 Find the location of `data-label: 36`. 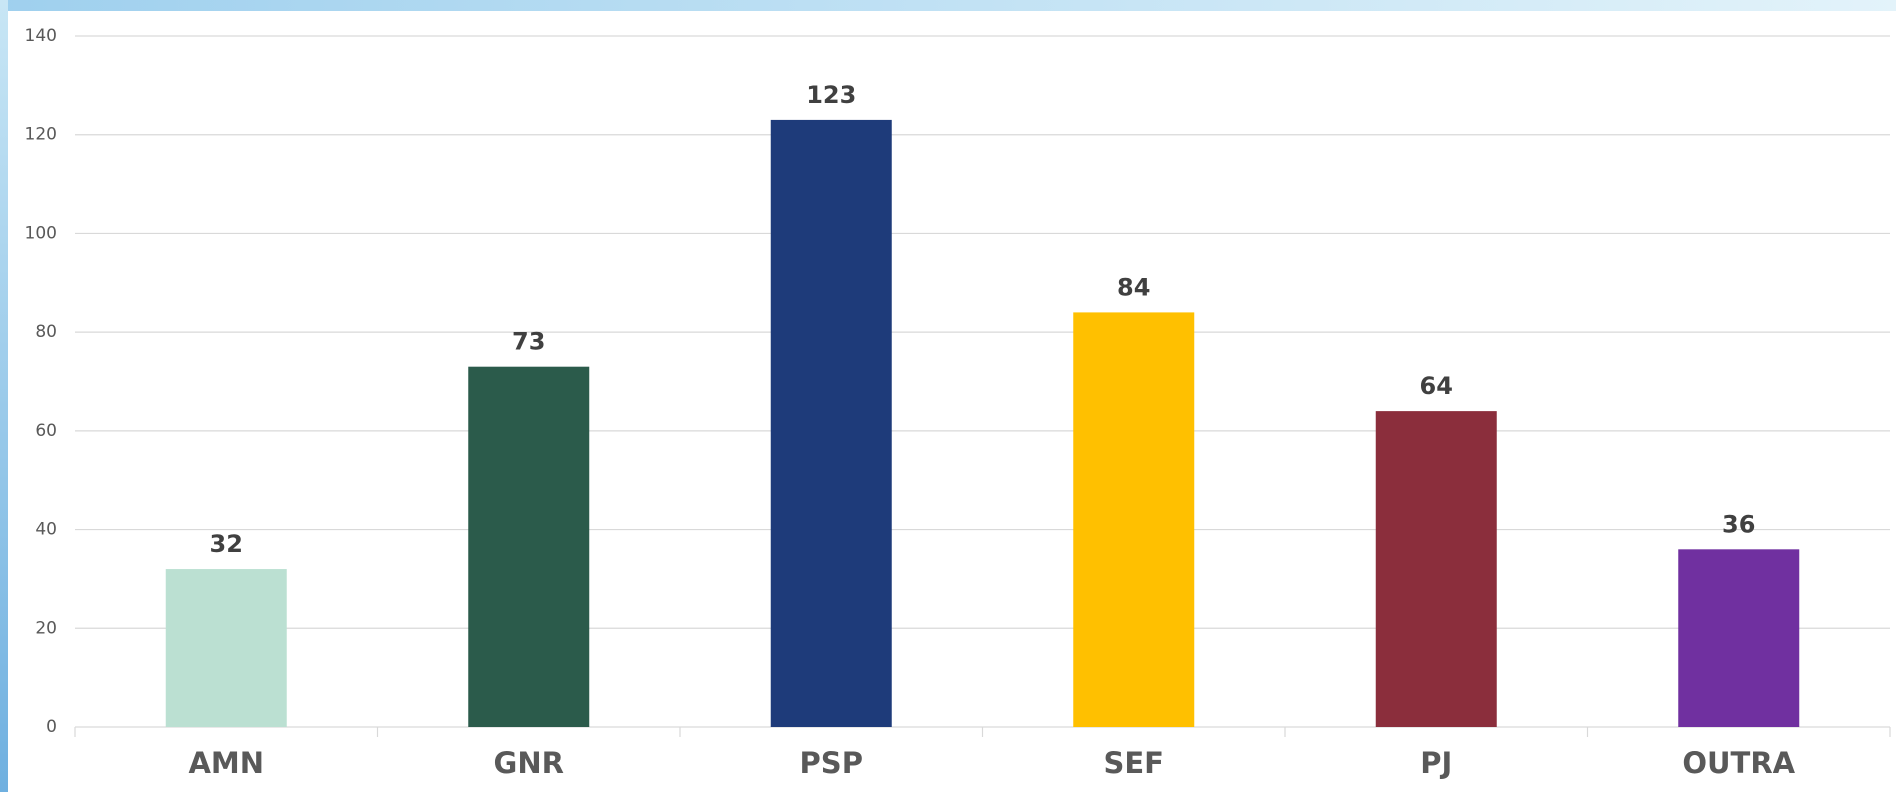

data-label: 36 is located at coordinates (1738, 524).